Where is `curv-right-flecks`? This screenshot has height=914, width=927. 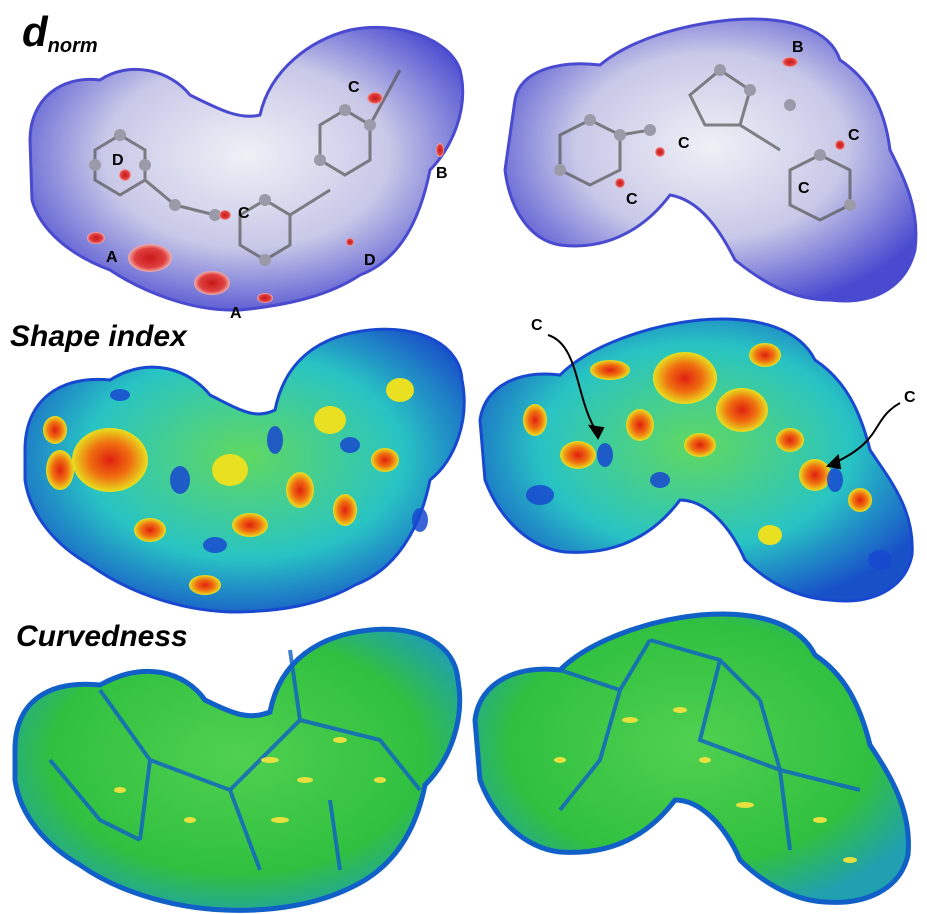
curv-right-flecks is located at coordinates (705, 785).